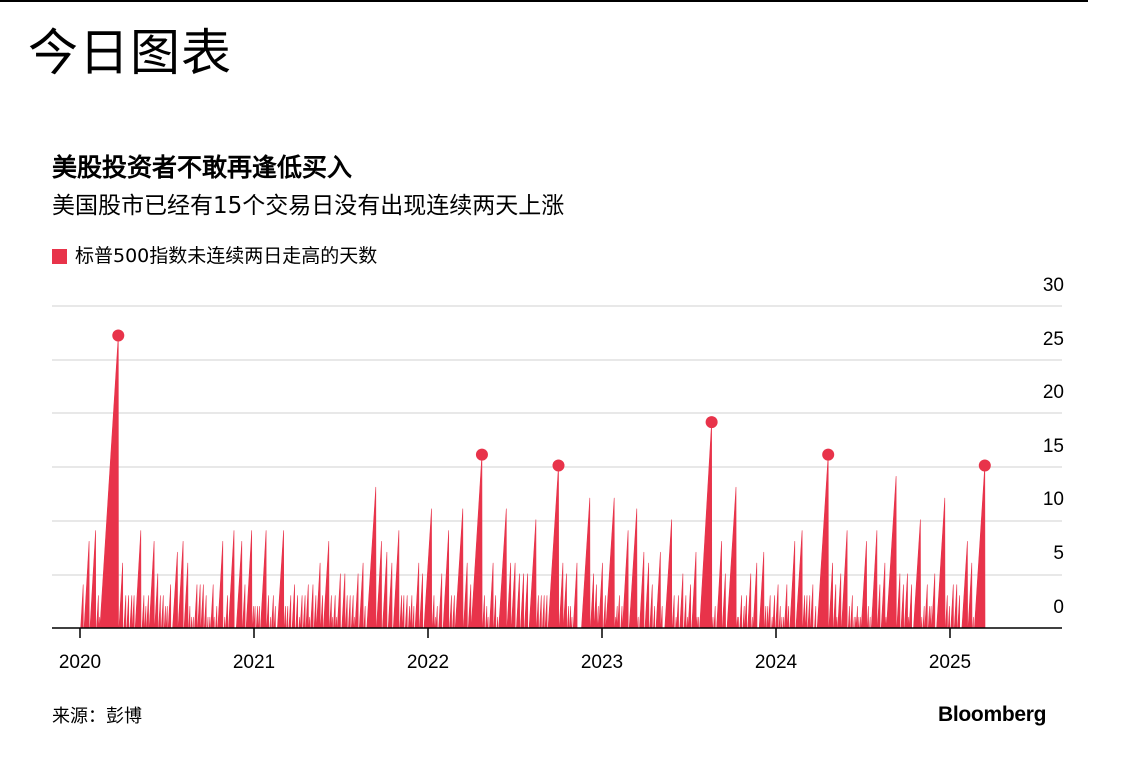 Image resolution: width=1128 pixels, height=758 pixels. Describe the element at coordinates (544, 1) in the screenshot. I see `top-rule` at that location.